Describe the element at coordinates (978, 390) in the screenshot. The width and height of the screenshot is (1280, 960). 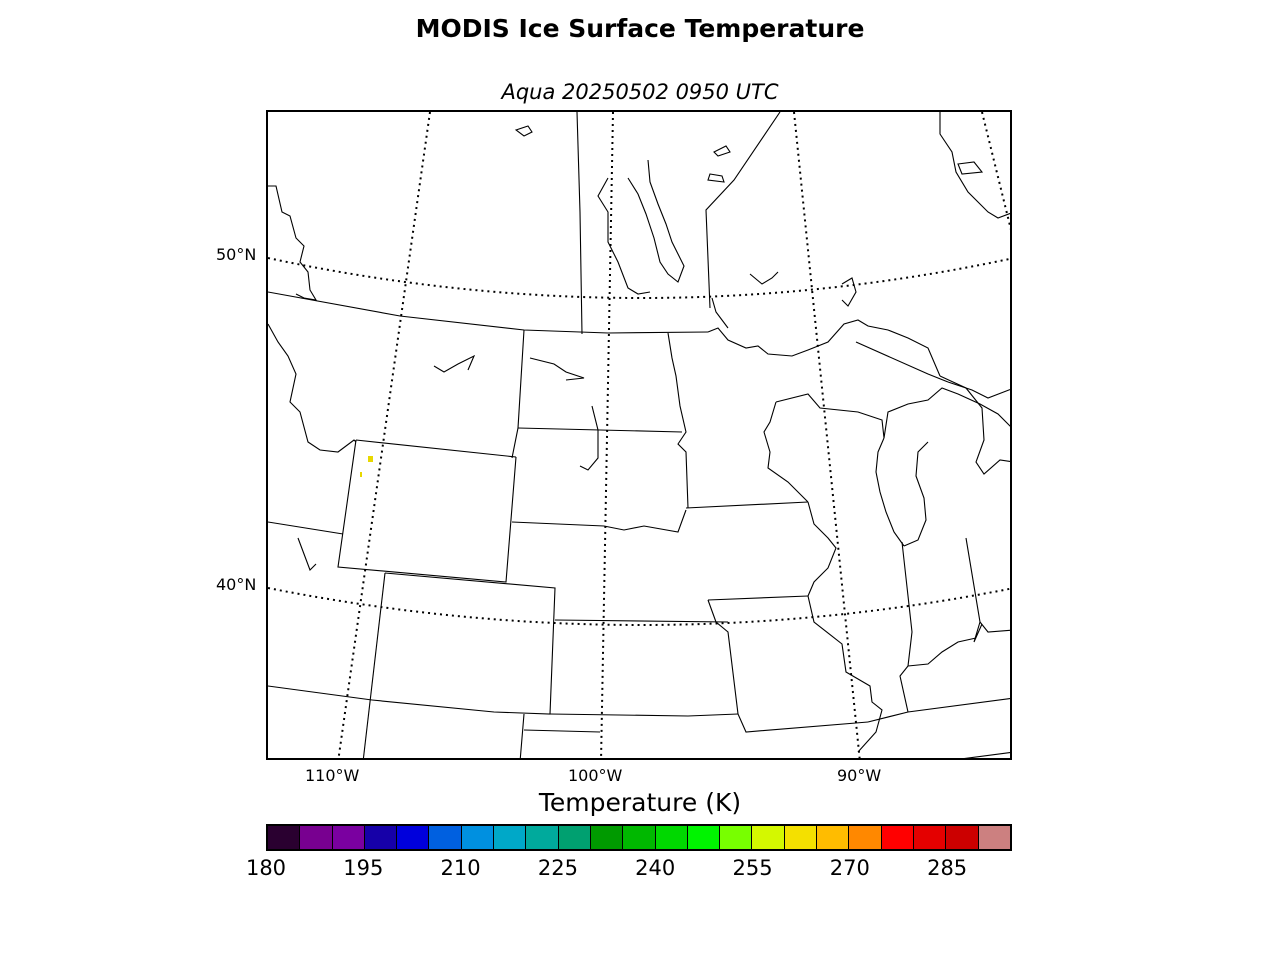
I see `lake-huron` at that location.